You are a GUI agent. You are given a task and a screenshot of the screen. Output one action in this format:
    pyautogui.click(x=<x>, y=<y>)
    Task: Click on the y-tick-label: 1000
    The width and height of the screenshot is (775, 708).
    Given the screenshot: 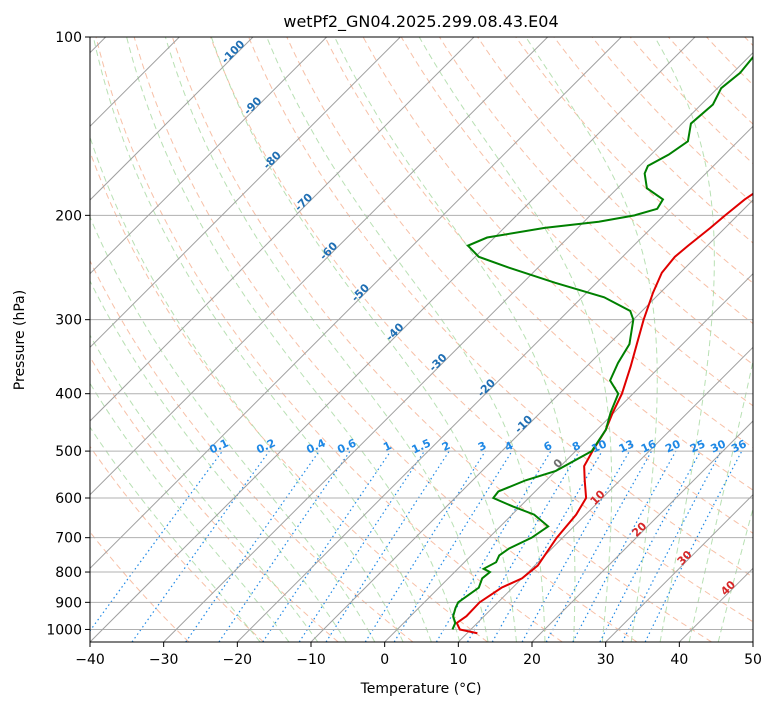 What is the action you would take?
    pyautogui.click(x=64, y=630)
    